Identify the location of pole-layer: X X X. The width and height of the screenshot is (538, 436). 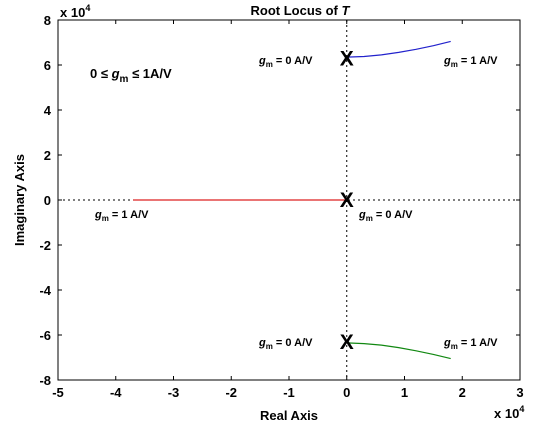
(347, 200).